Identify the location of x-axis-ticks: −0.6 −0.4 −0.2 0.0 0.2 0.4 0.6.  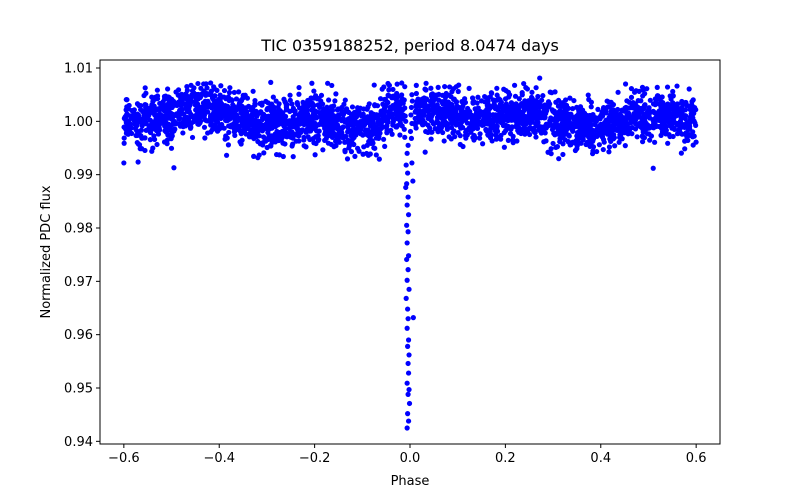
(407, 455).